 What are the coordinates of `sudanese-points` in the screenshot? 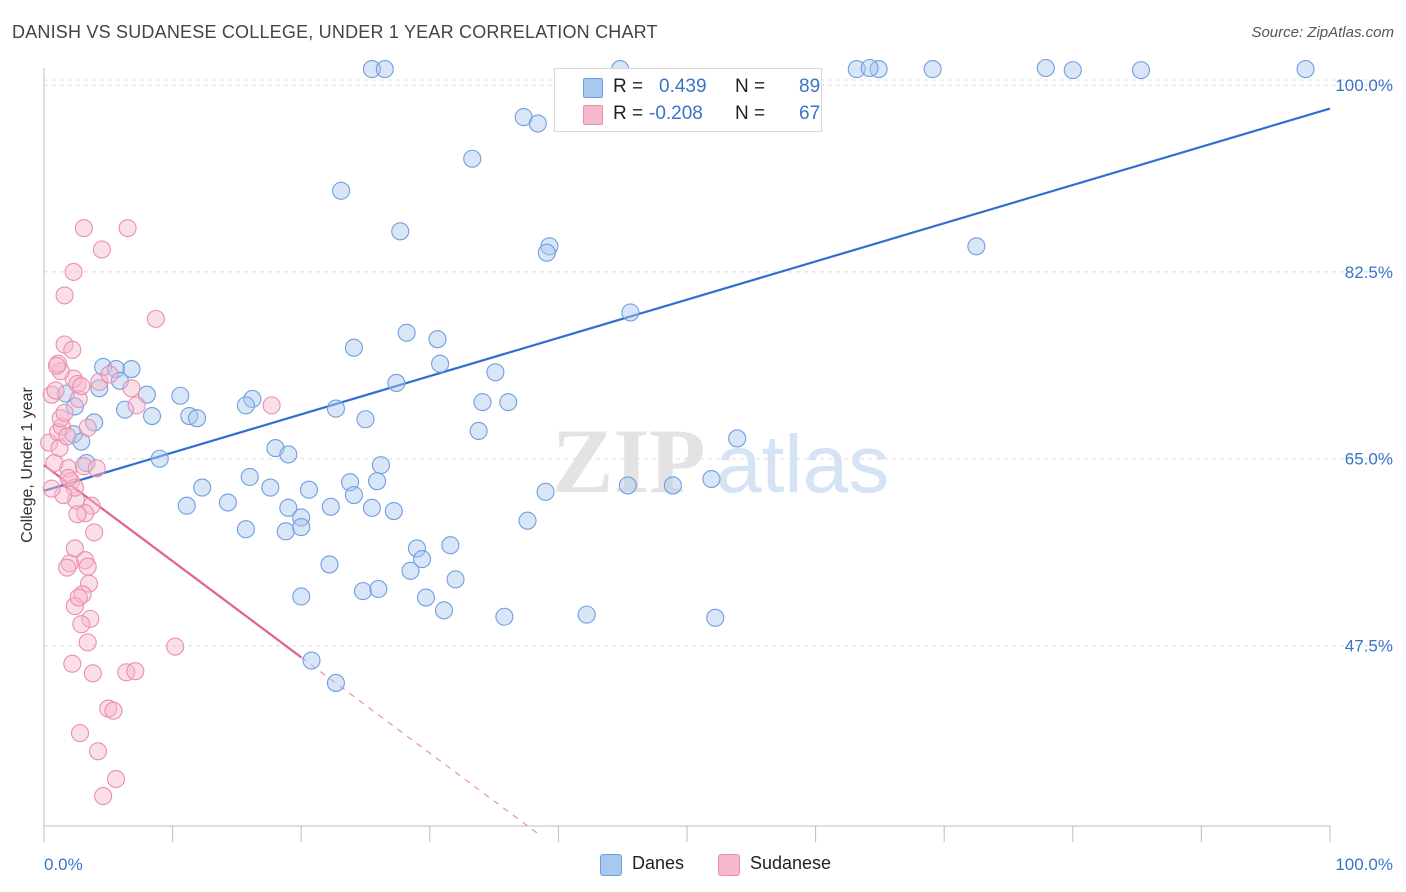 It's located at (160, 512).